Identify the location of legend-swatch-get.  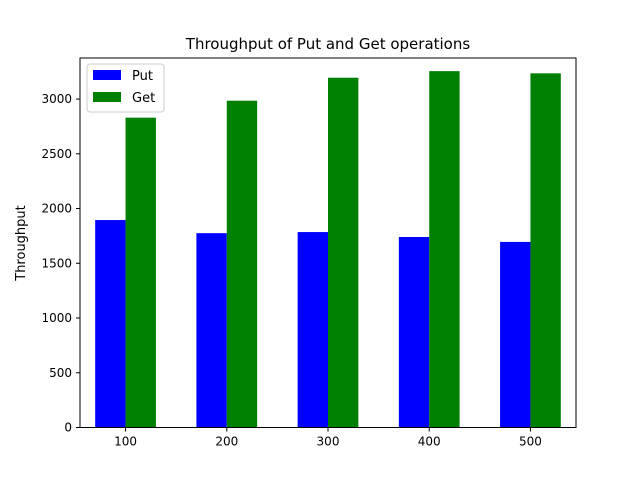
(107, 97).